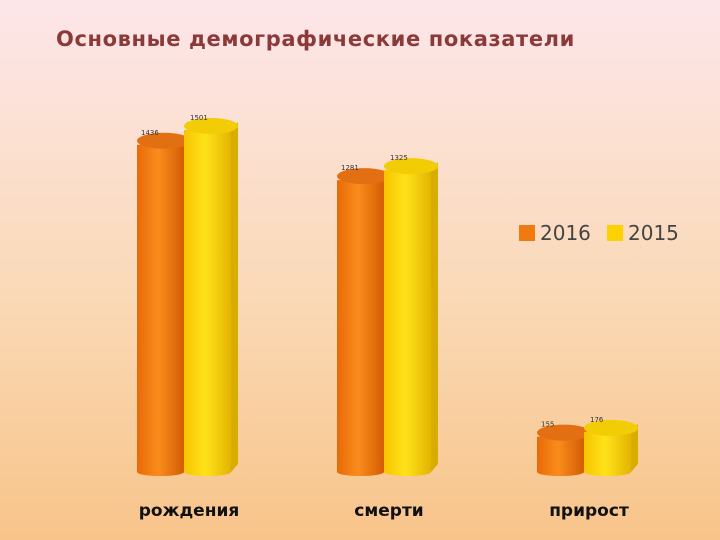  I want to click on legend-swatch-2016, so click(527, 233).